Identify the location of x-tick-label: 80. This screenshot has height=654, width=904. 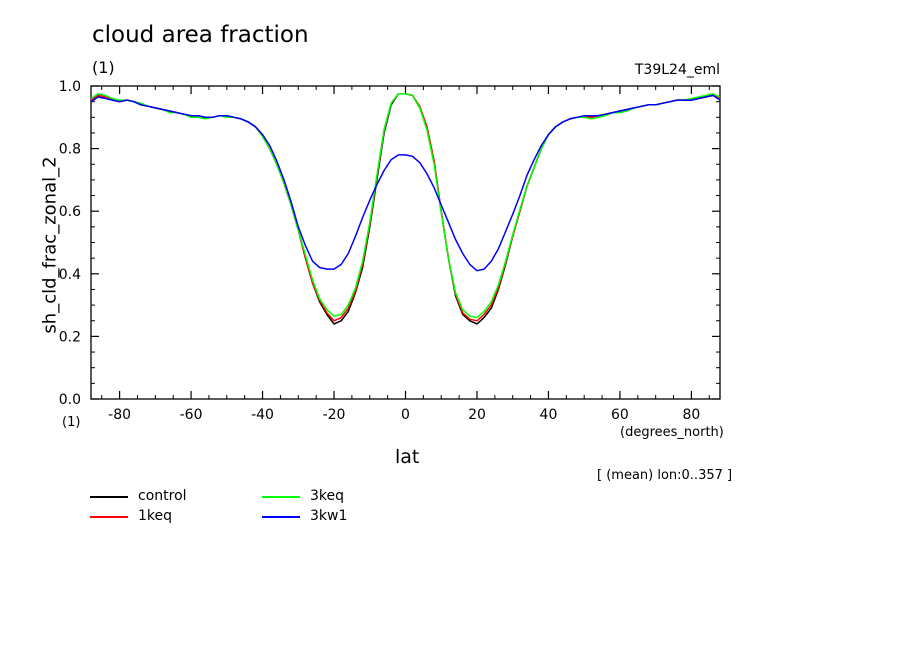
(691, 415).